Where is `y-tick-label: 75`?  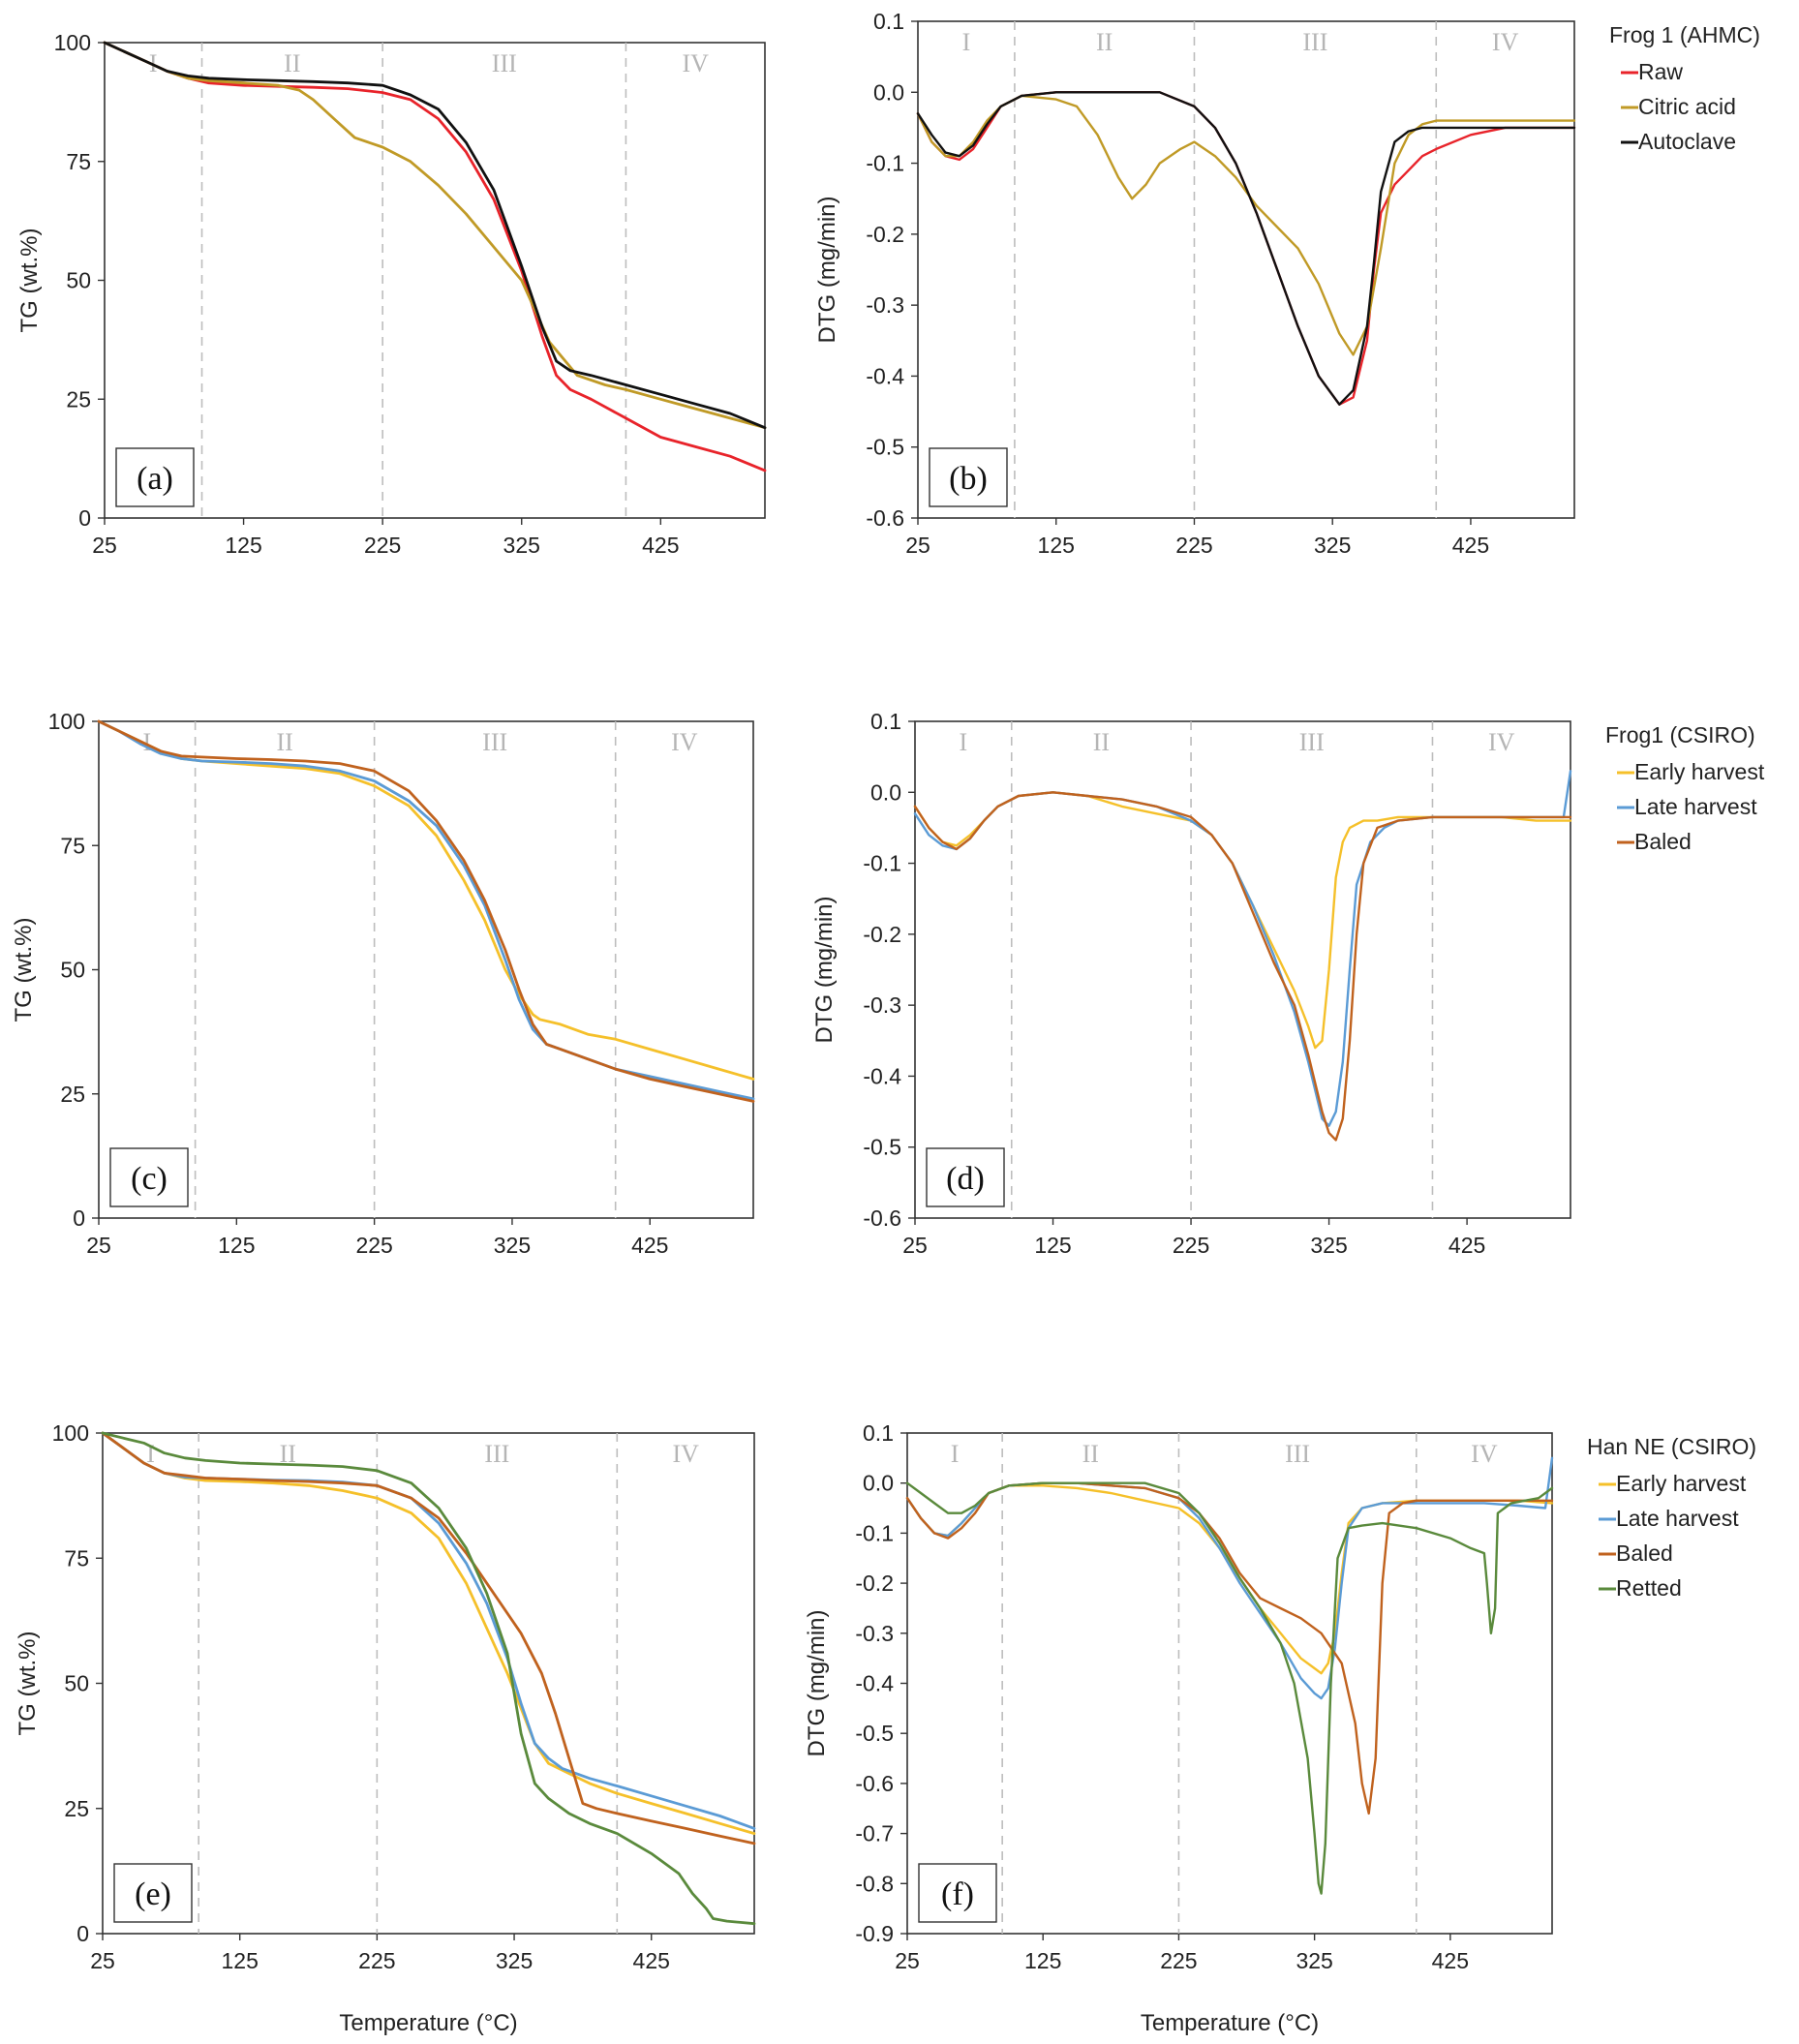 y-tick-label: 75 is located at coordinates (77, 1558).